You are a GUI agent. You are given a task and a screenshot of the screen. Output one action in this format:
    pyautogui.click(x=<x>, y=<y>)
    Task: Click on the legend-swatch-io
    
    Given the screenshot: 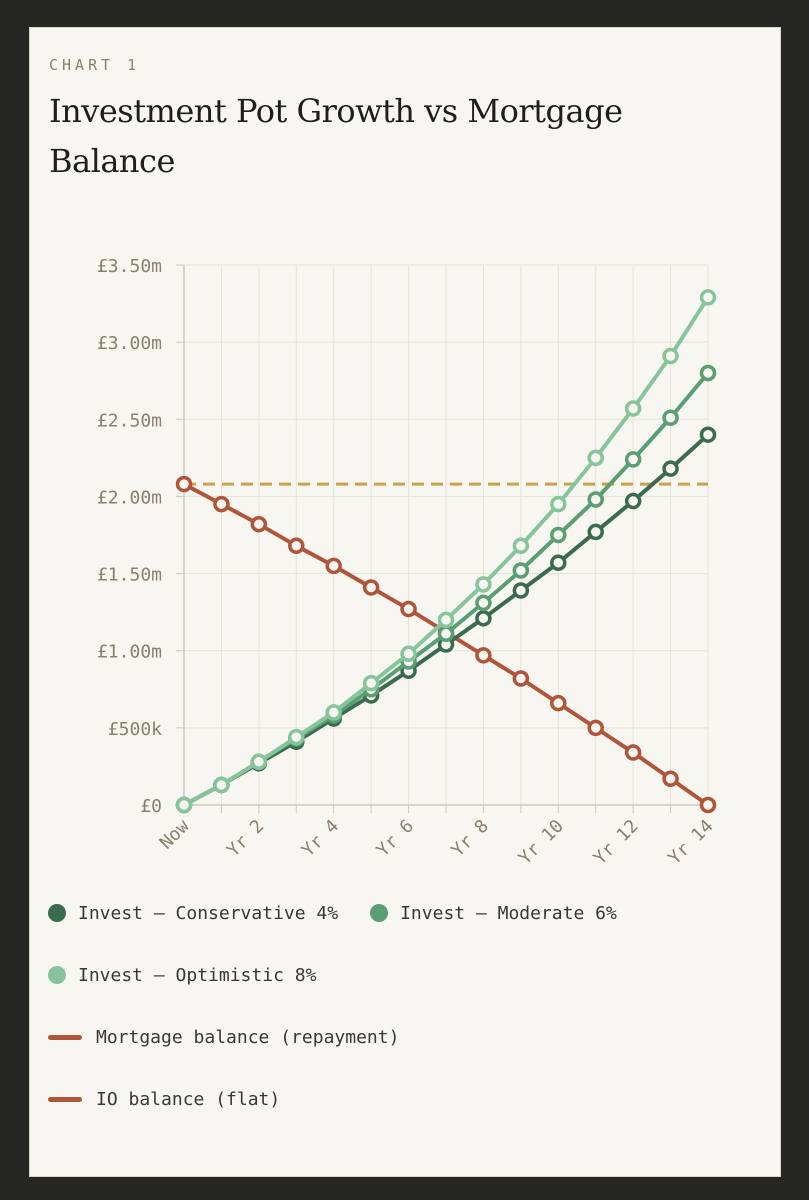 What is the action you would take?
    pyautogui.click(x=65, y=1099)
    